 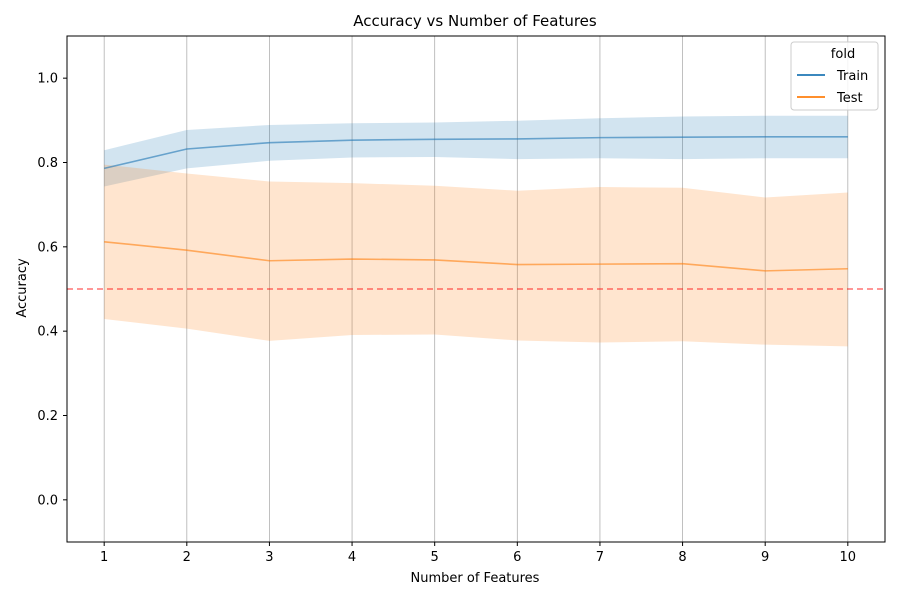 What do you see at coordinates (269, 557) in the screenshot?
I see `x-tick-label-3: 3` at bounding box center [269, 557].